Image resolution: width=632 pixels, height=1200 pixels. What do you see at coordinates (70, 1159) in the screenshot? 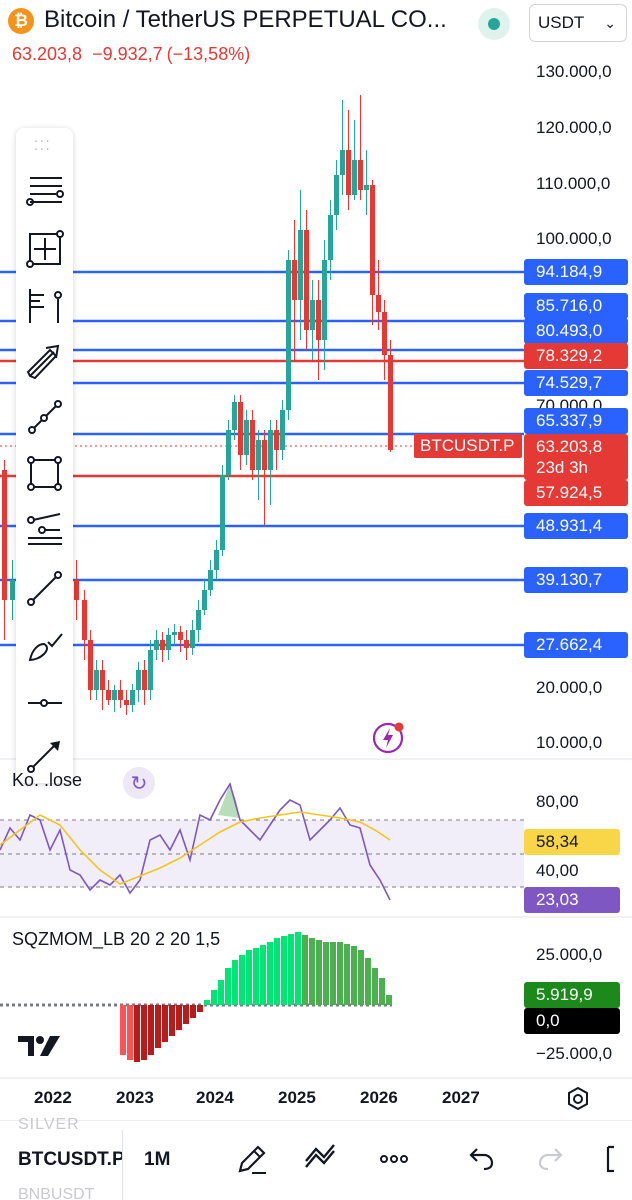
I see `symbol-button: BTCUSDT.P` at bounding box center [70, 1159].